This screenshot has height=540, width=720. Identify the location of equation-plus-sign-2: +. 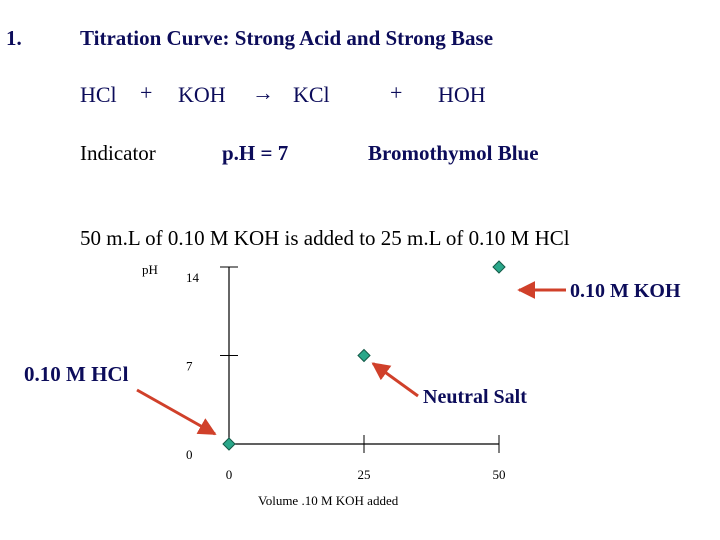
(396, 92).